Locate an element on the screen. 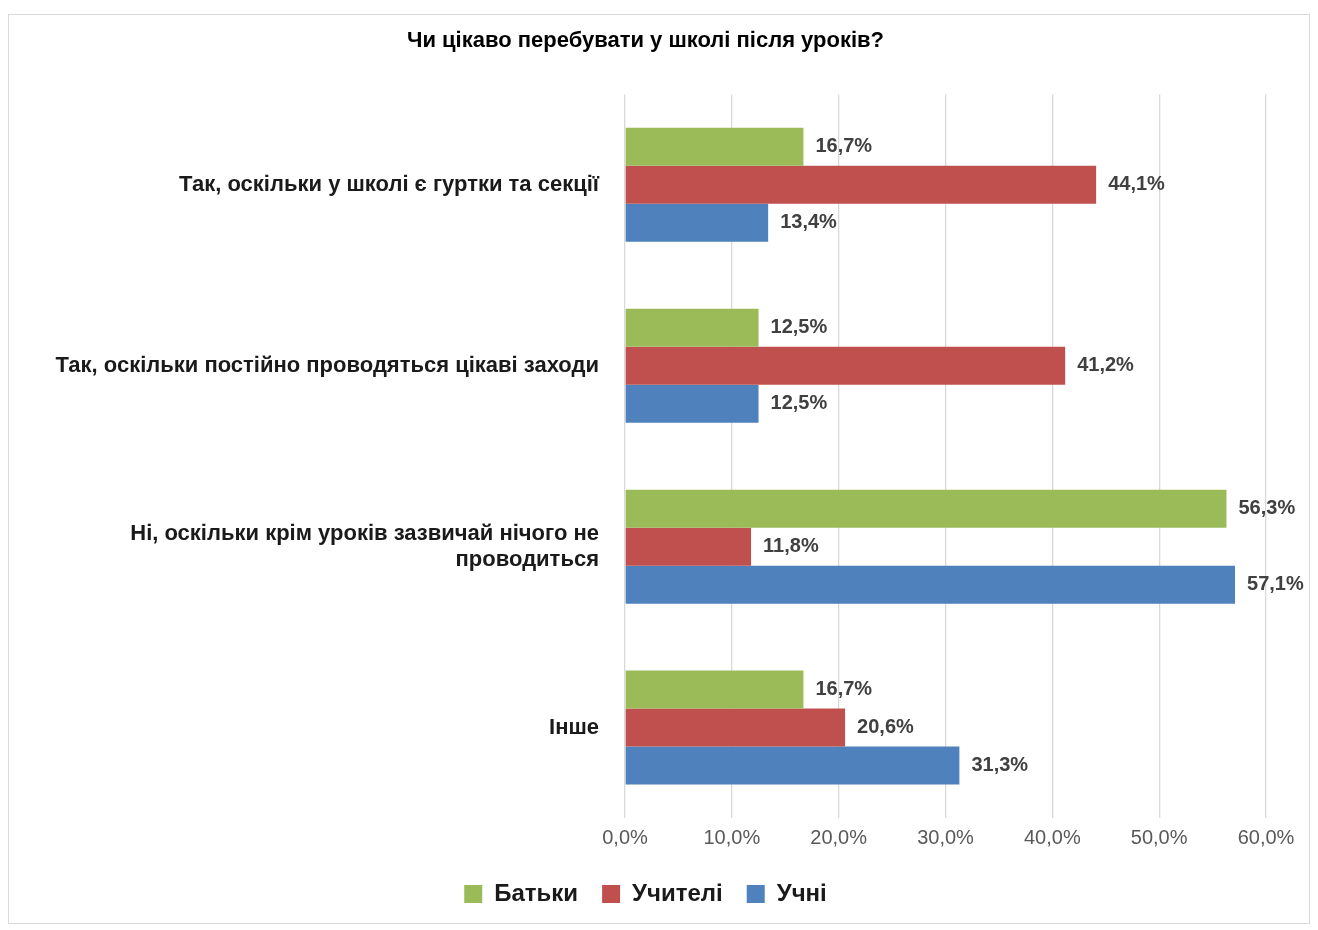 The width and height of the screenshot is (1318, 930). data-label: 56,3% is located at coordinates (1267, 507).